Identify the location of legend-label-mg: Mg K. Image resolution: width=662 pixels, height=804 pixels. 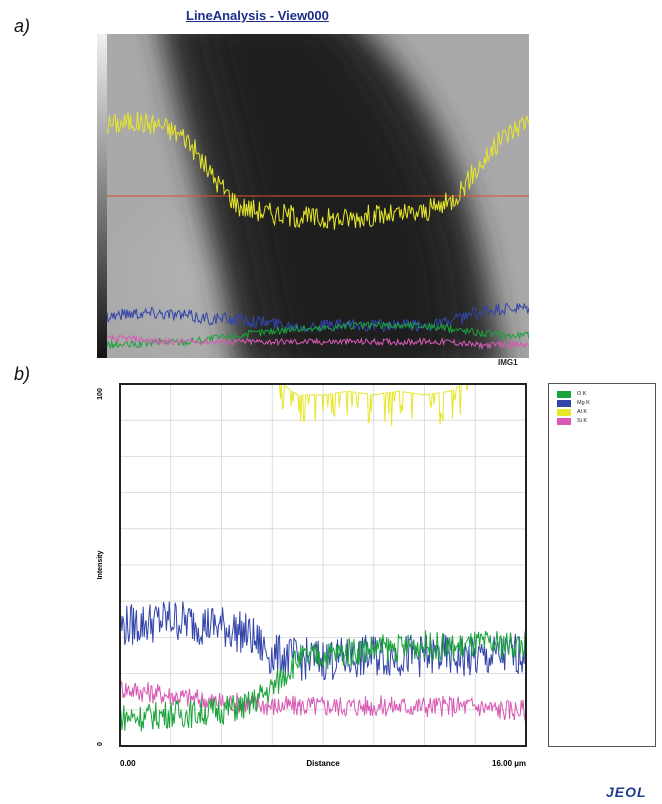
(583, 403).